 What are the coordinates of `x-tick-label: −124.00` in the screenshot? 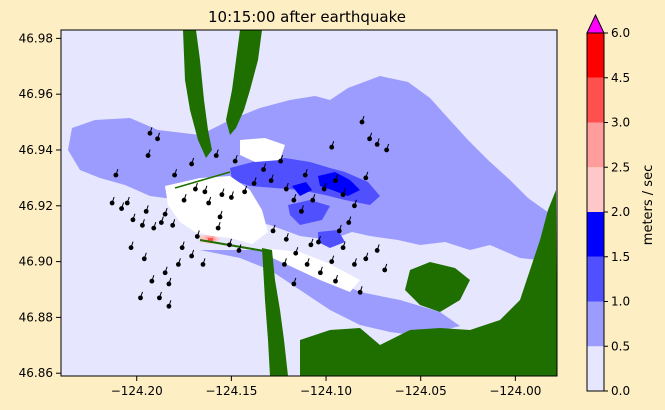 It's located at (515, 391).